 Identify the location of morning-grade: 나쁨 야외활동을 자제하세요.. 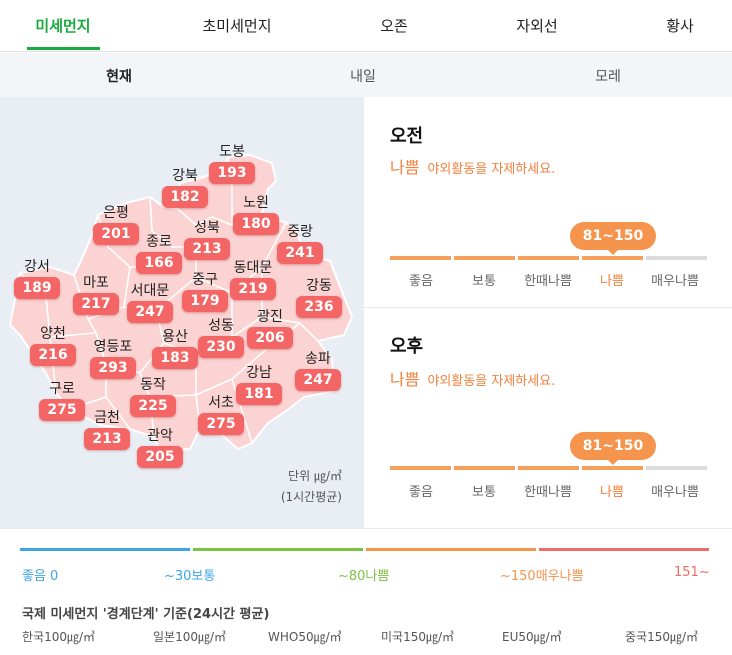
(472, 166).